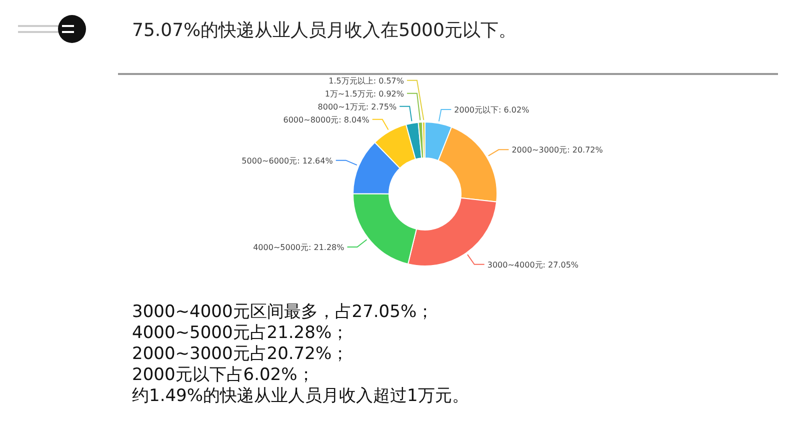 Image resolution: width=798 pixels, height=424 pixels. I want to click on slice-label: 1.5万元以上: 0.57%, so click(366, 81).